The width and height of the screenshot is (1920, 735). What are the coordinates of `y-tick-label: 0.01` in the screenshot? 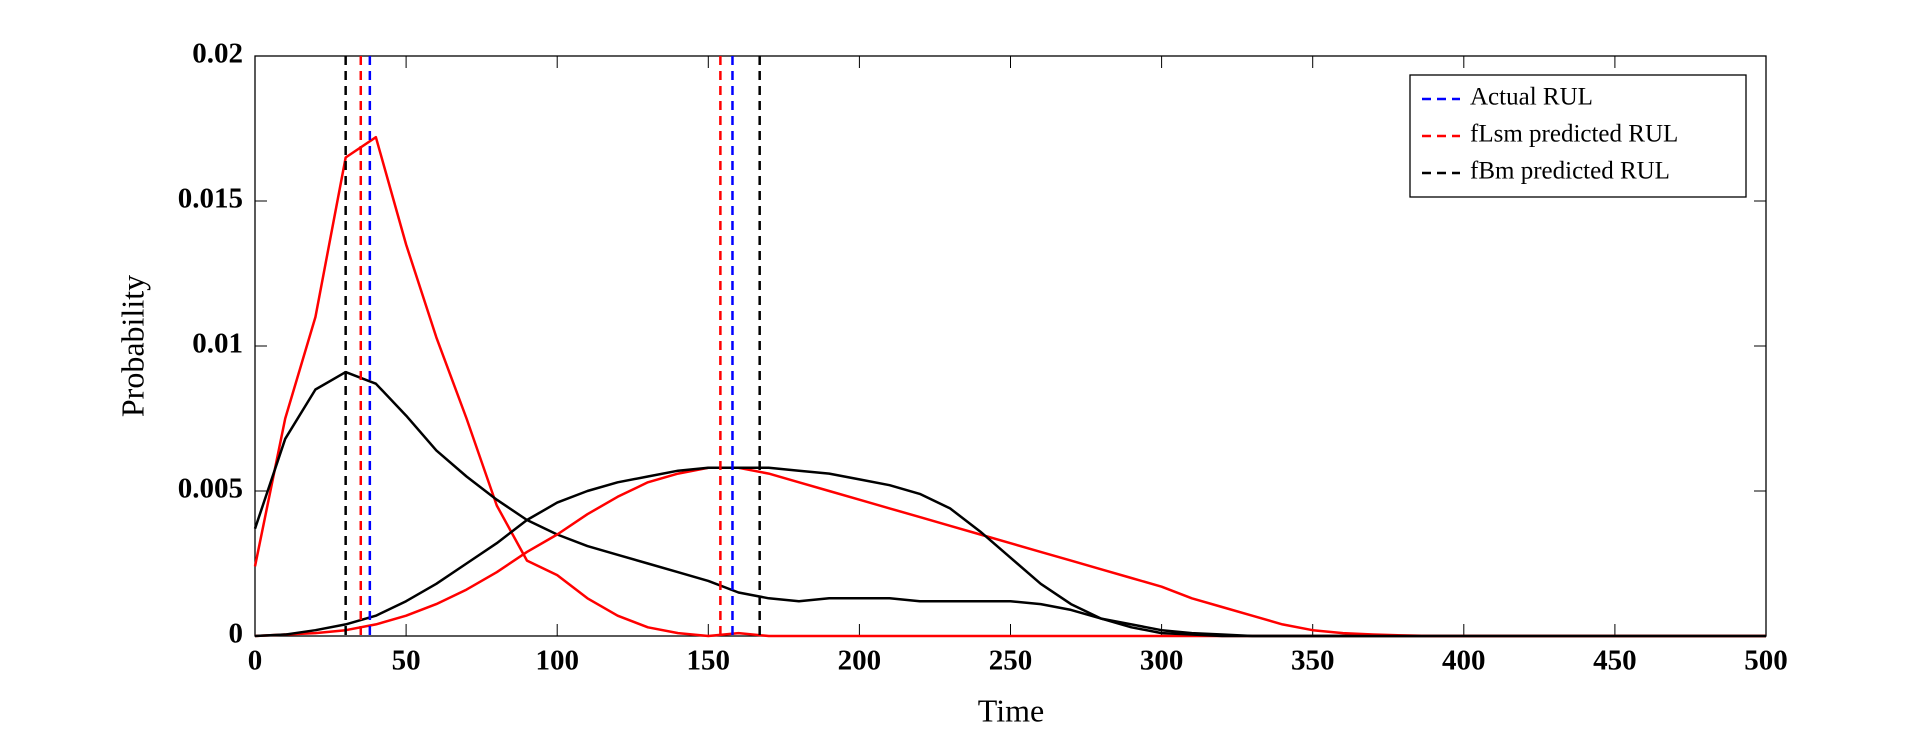 It's located at (217, 344).